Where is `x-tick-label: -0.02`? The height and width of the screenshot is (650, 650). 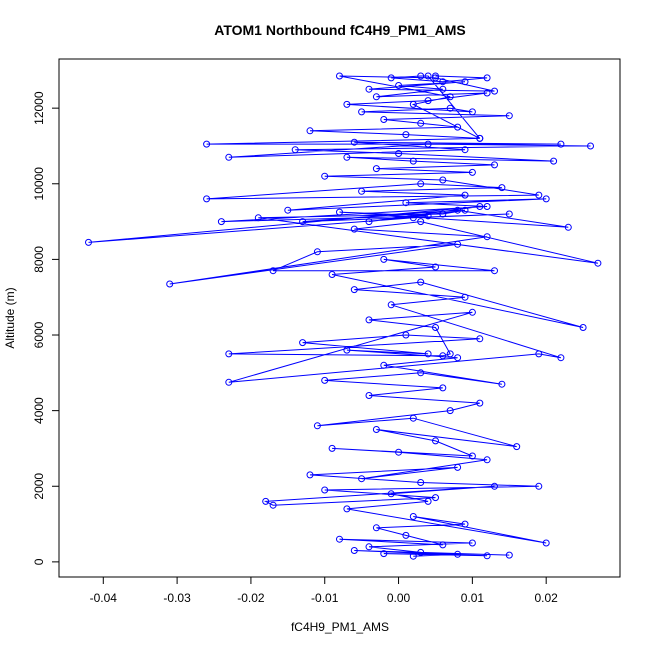 x-tick-label: -0.02 is located at coordinates (251, 598).